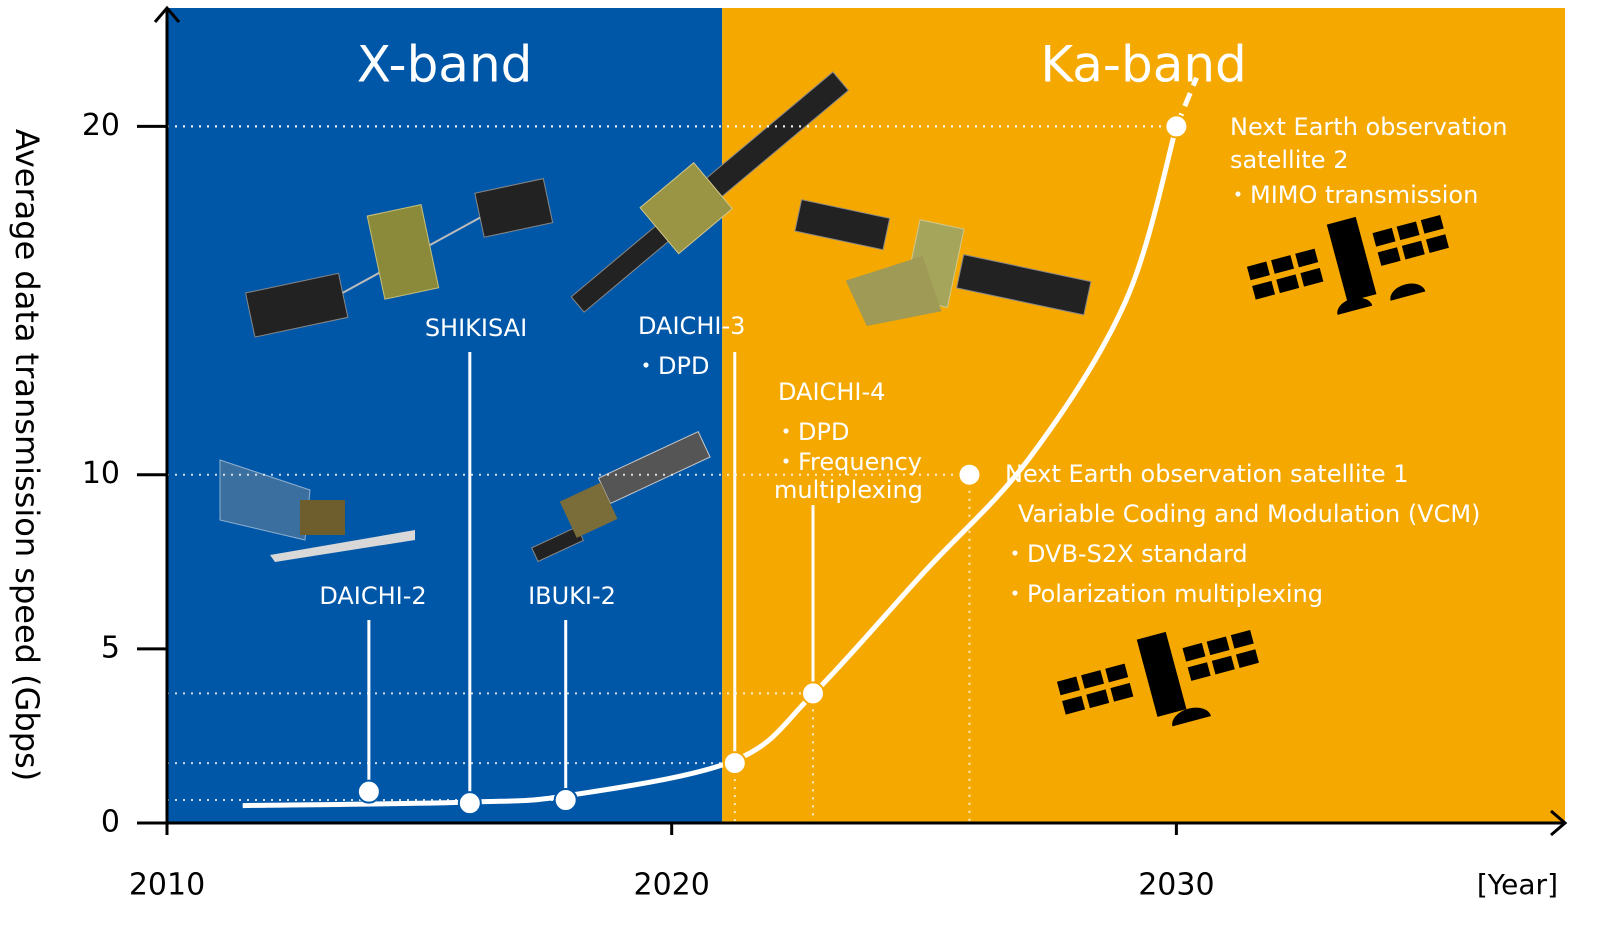 The height and width of the screenshot is (925, 1600). Describe the element at coordinates (1143, 65) in the screenshot. I see `region-label: Ka-band` at that location.